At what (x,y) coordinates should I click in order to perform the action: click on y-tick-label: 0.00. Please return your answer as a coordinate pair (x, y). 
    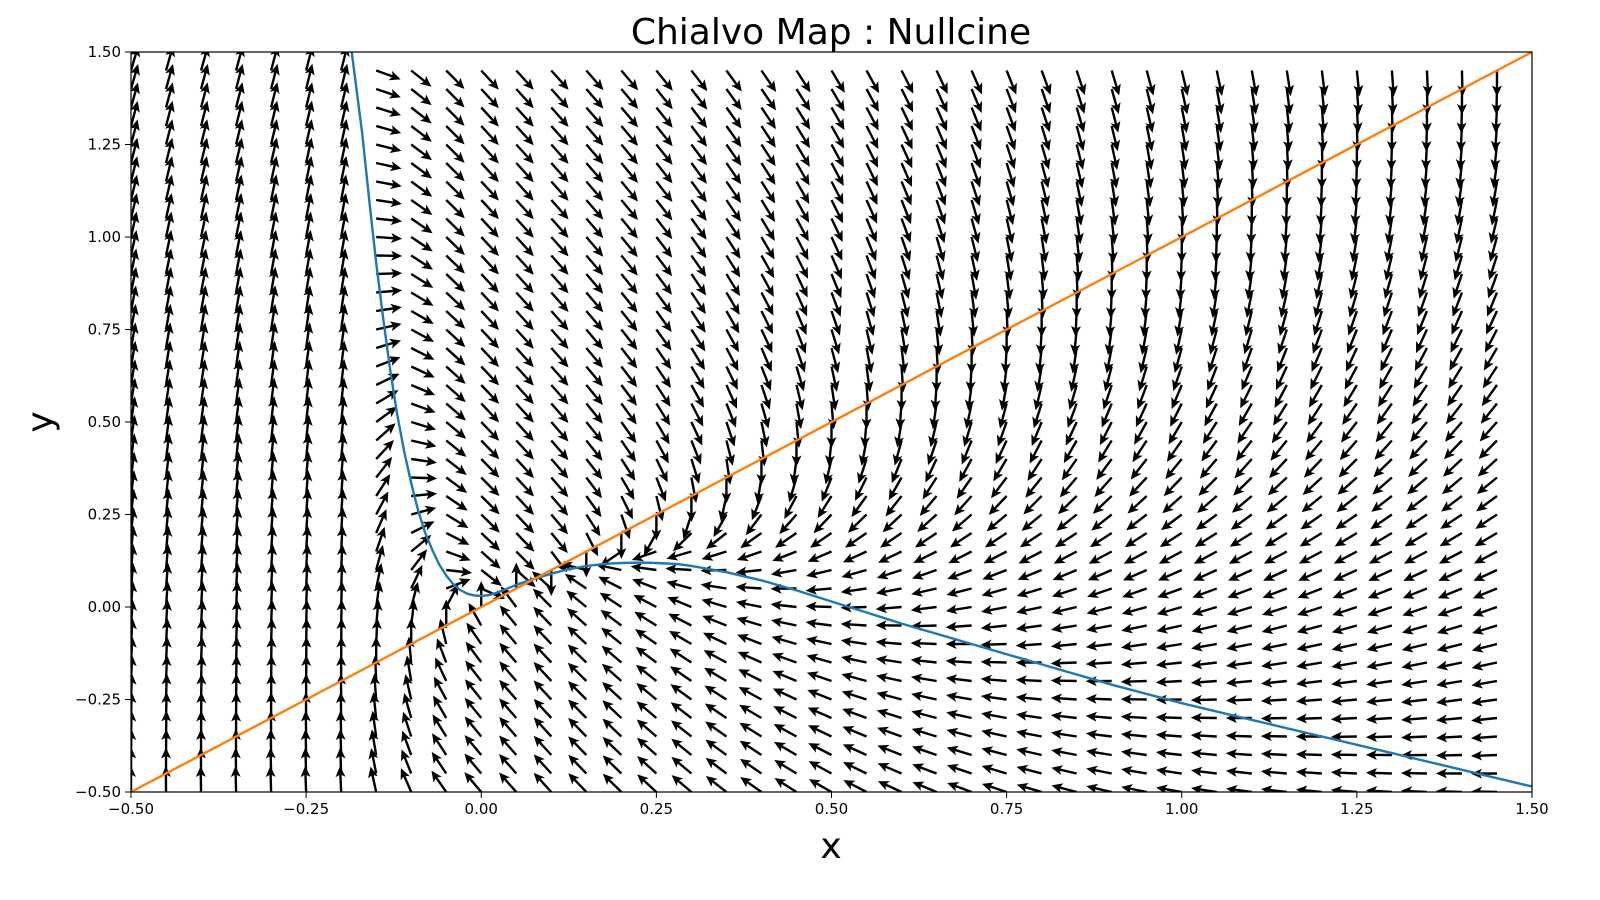
    Looking at the image, I should click on (104, 607).